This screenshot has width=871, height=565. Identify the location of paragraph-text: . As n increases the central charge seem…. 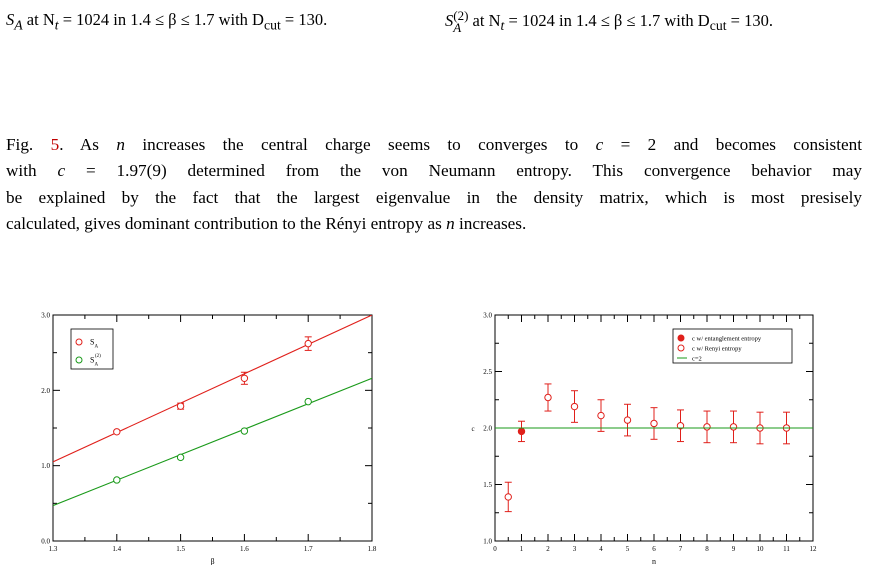
(460, 144).